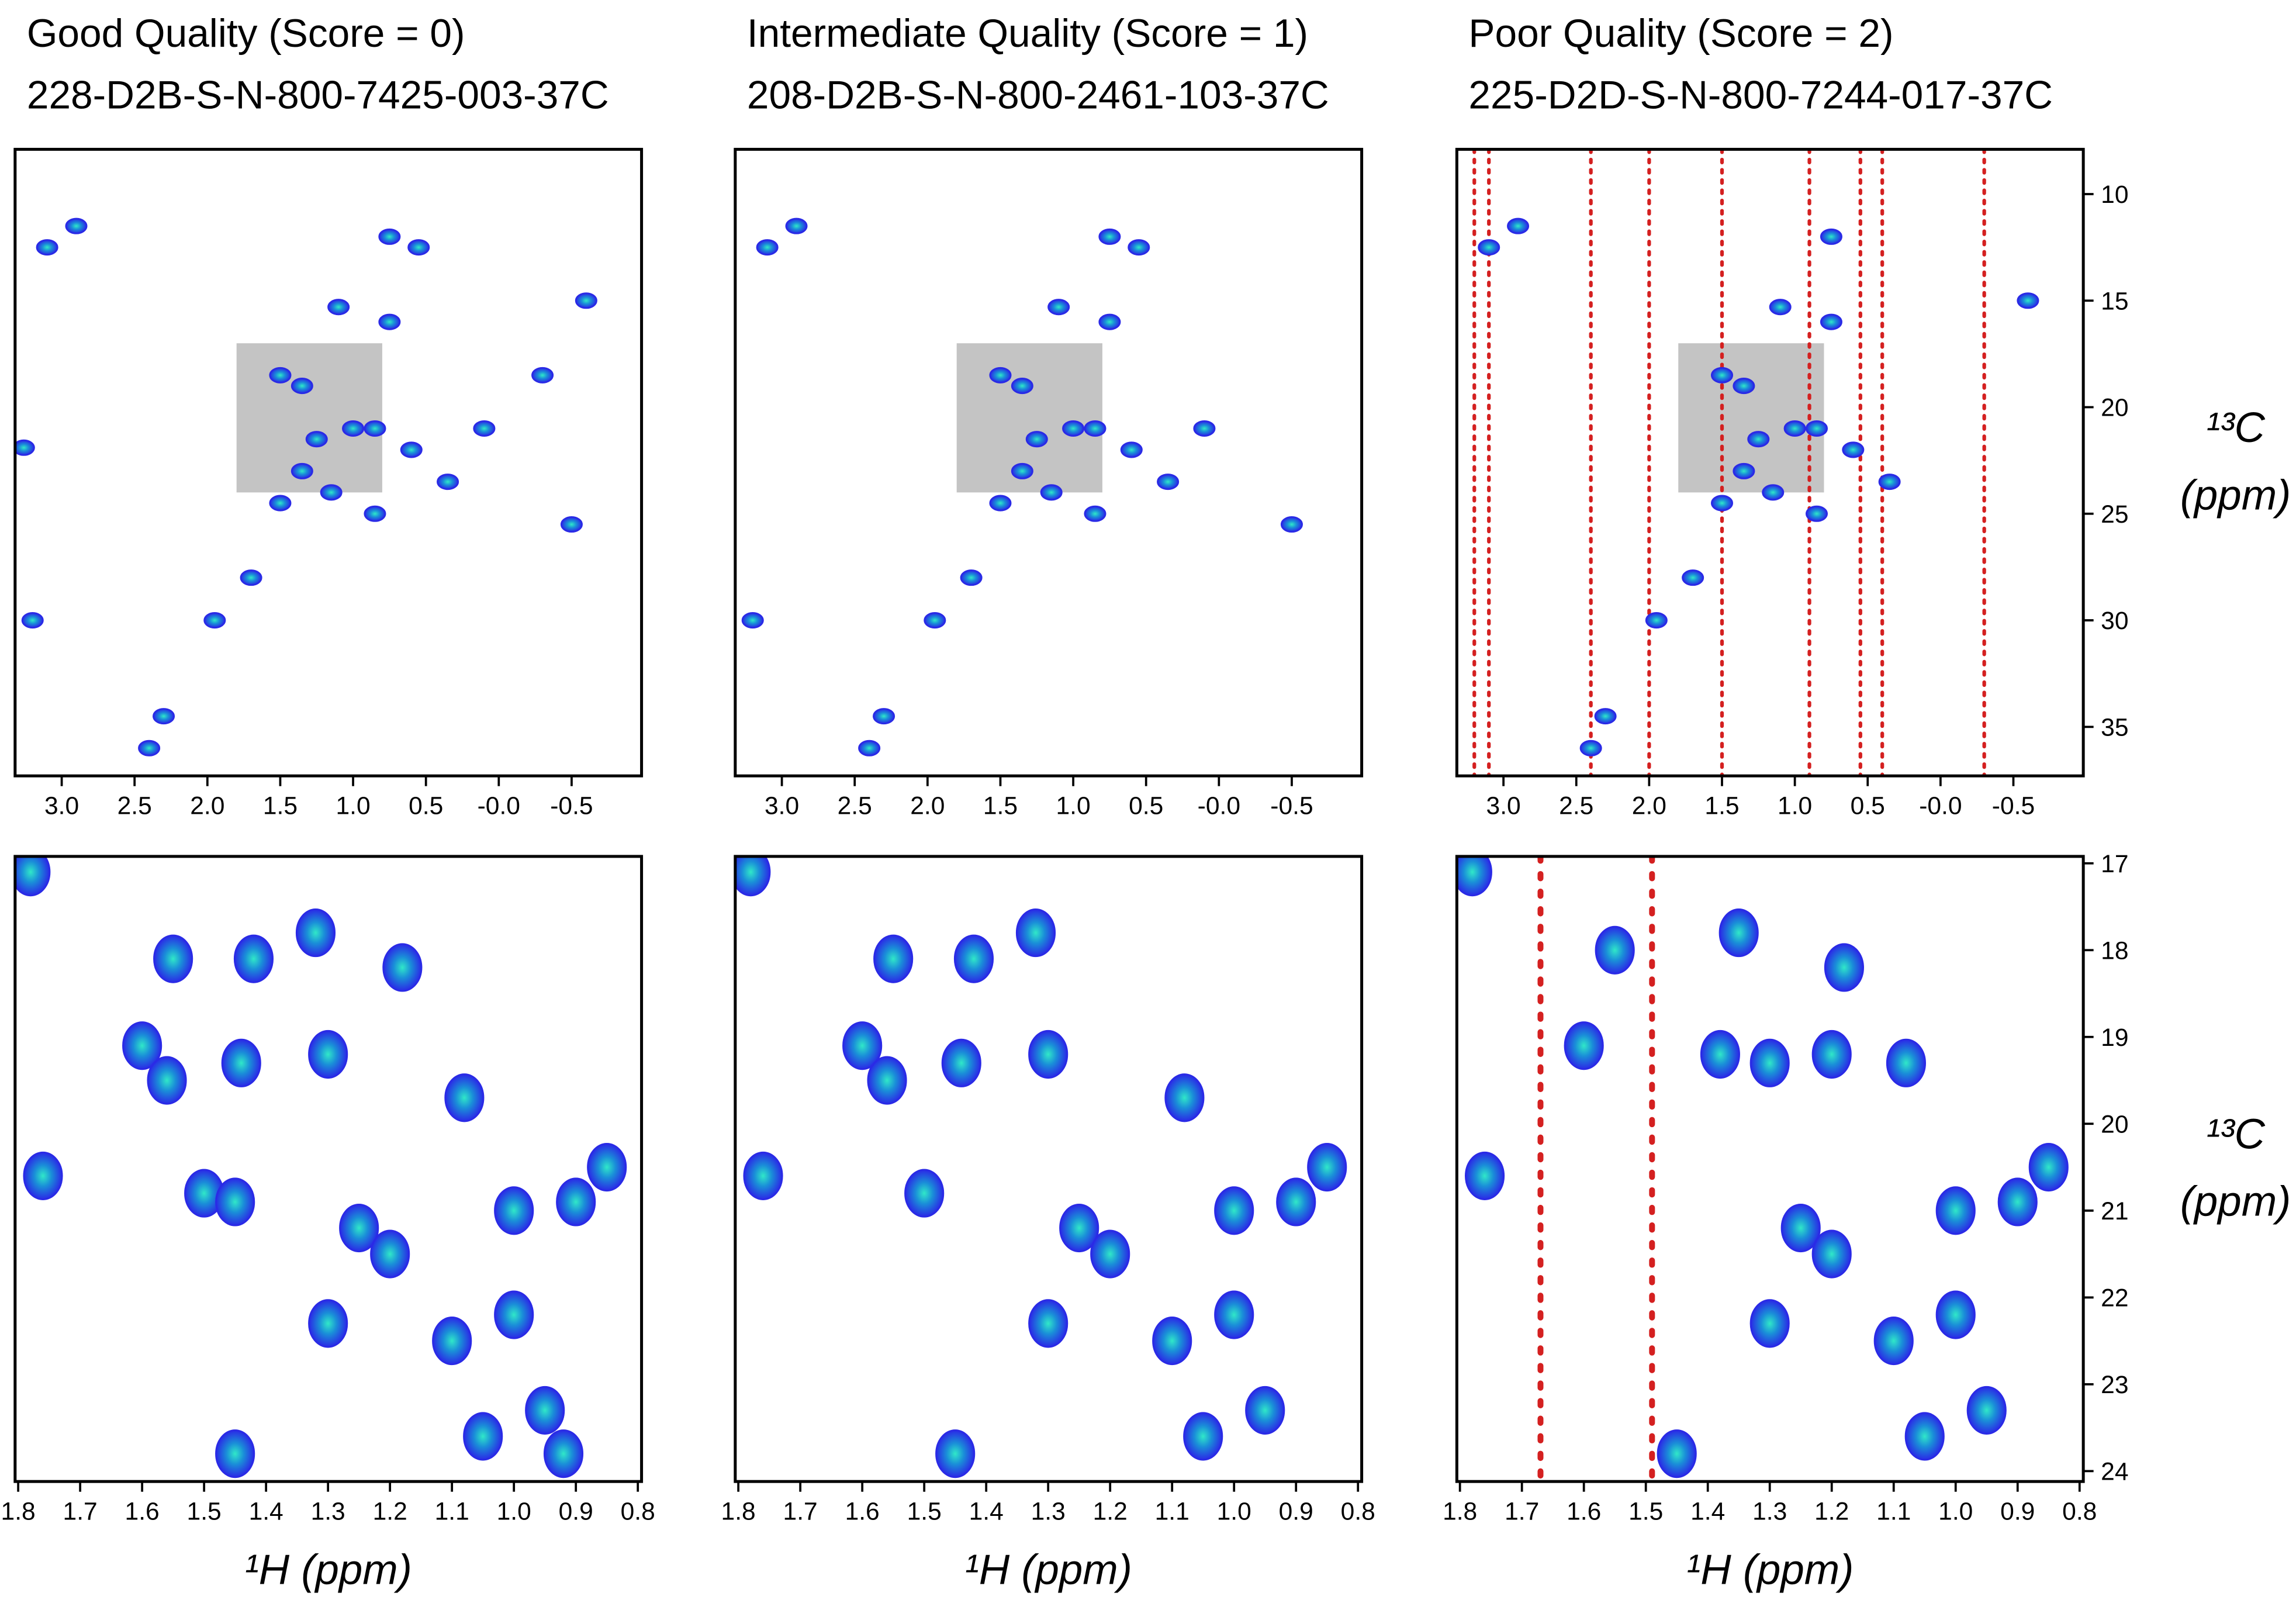 This screenshot has height=1603, width=2296. I want to click on x-tick-label: 0.9, so click(576, 1511).